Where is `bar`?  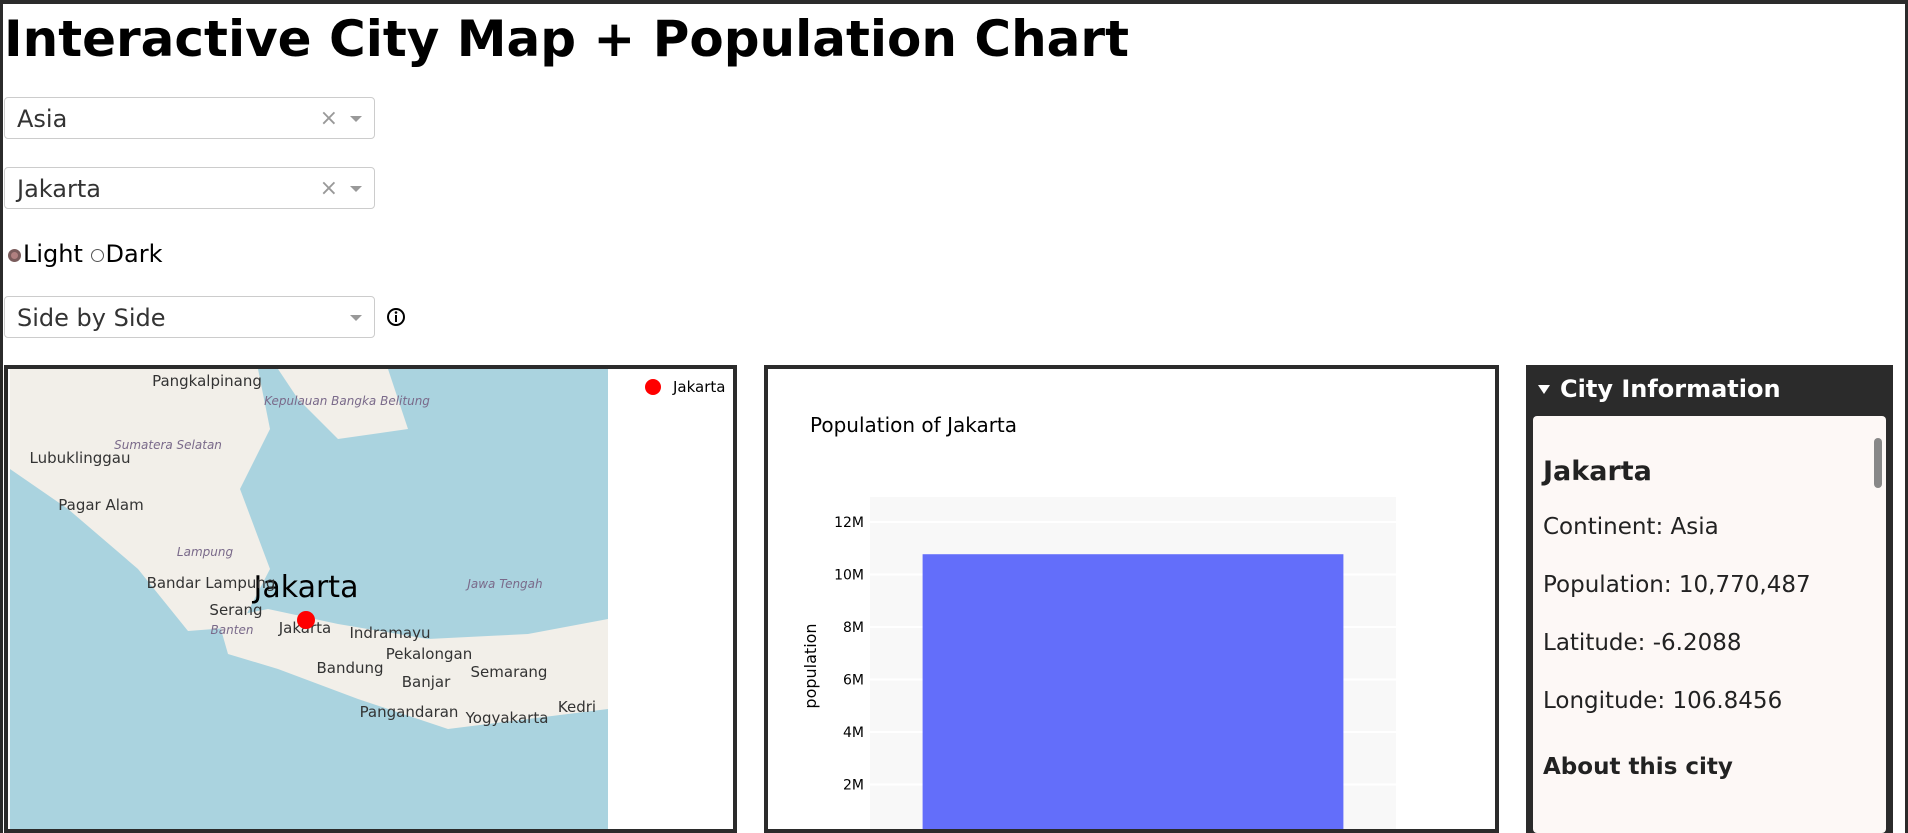 bar is located at coordinates (1133, 691).